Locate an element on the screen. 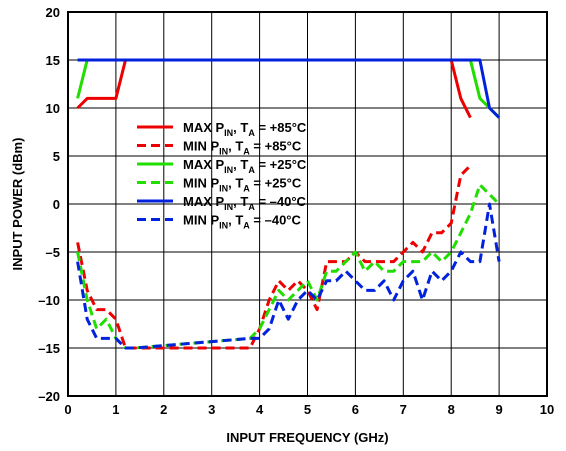  x-tick-label: 0 is located at coordinates (67, 409).